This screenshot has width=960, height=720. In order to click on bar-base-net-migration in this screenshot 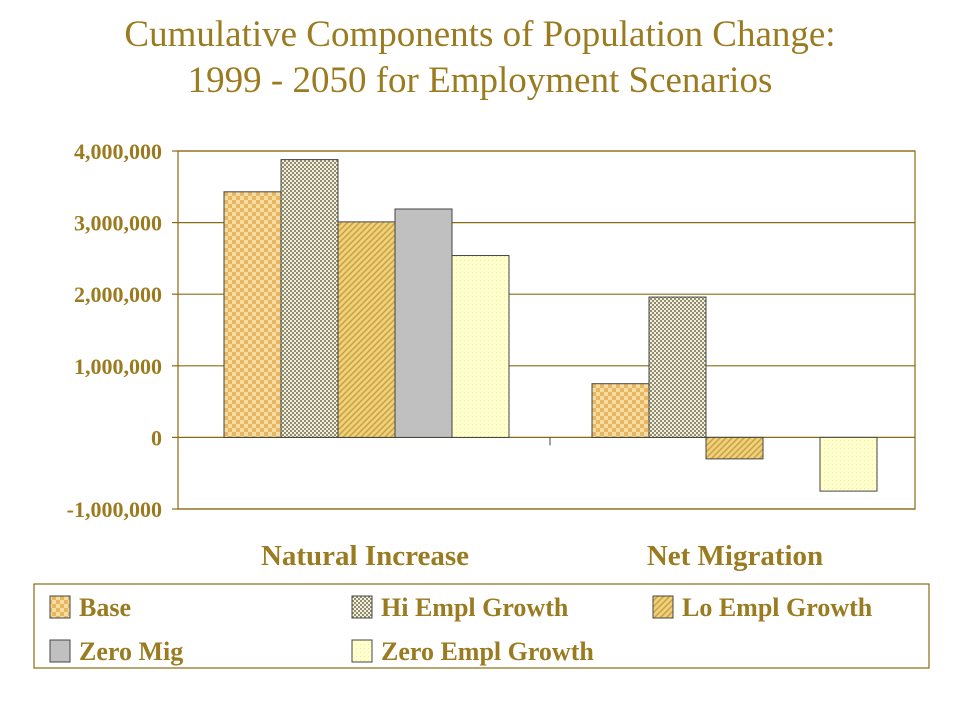, I will do `click(620, 410)`.